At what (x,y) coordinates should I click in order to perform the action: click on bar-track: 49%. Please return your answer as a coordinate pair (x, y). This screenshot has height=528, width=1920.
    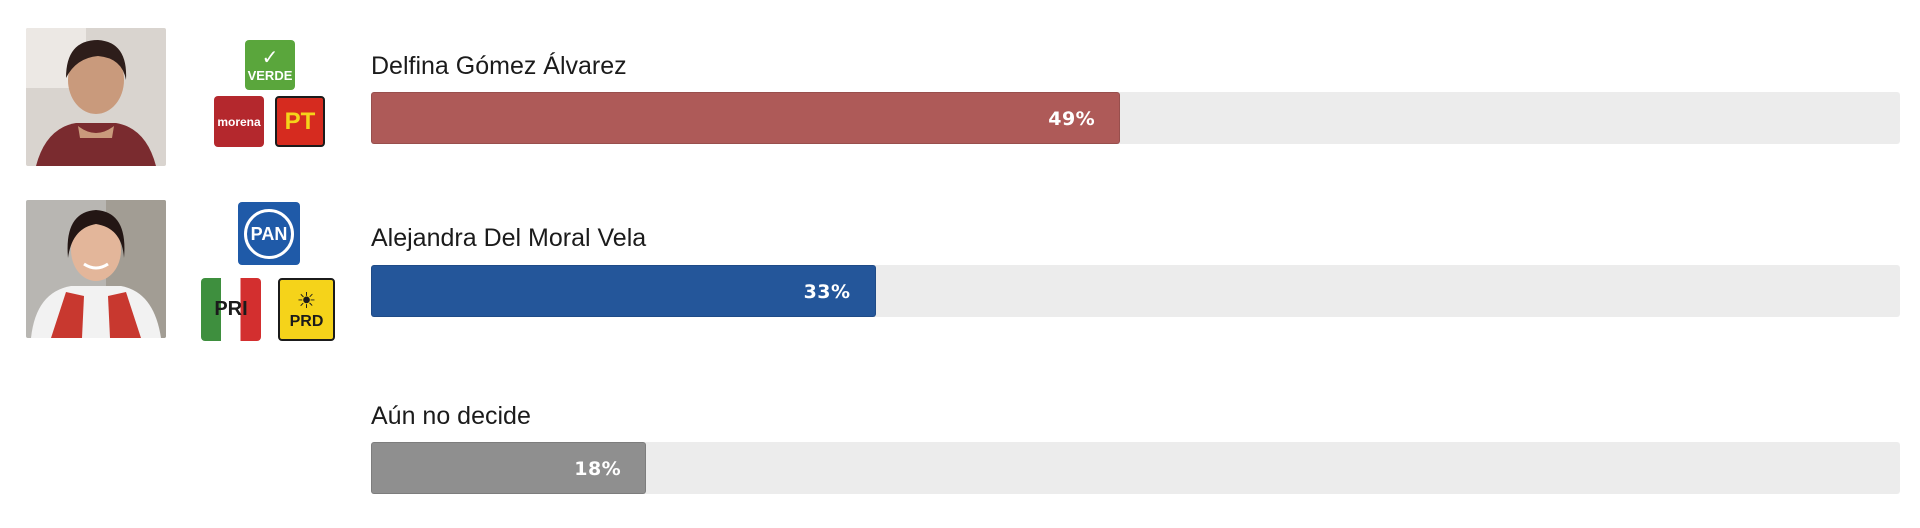
    Looking at the image, I should click on (1135, 118).